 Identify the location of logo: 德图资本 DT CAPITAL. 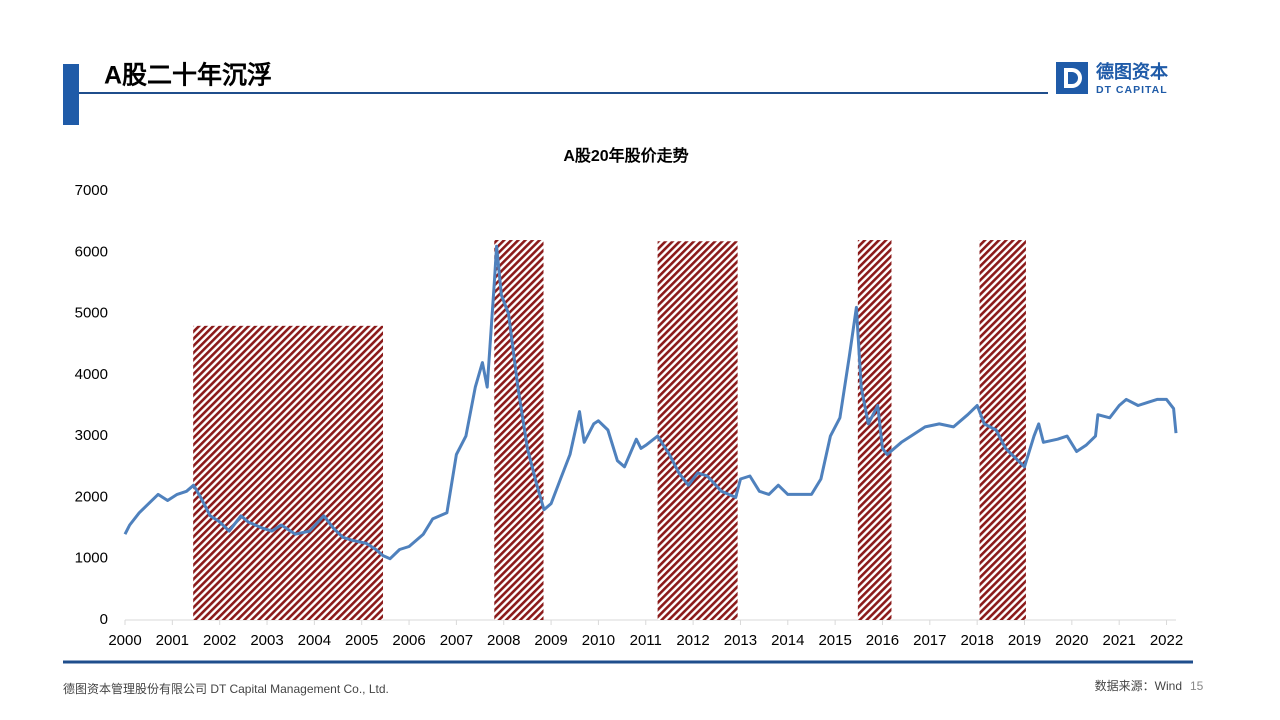
(1112, 78).